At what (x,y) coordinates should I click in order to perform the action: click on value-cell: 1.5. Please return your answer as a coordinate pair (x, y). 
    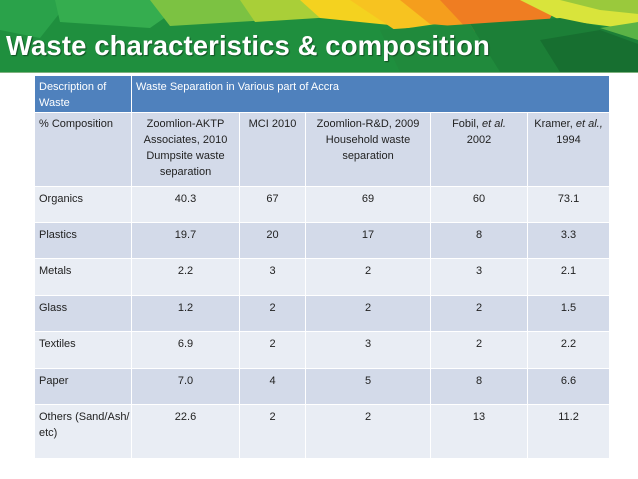
    Looking at the image, I should click on (568, 313).